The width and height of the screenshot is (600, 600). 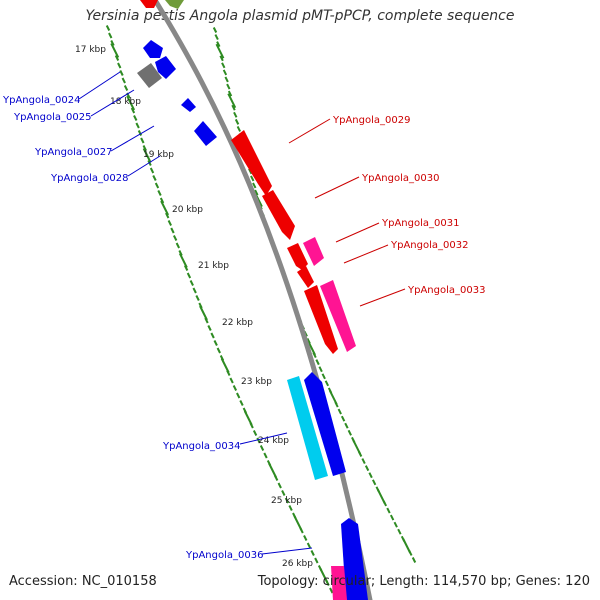 What do you see at coordinates (149, 4) in the screenshot?
I see `gene-arrow-top-red` at bounding box center [149, 4].